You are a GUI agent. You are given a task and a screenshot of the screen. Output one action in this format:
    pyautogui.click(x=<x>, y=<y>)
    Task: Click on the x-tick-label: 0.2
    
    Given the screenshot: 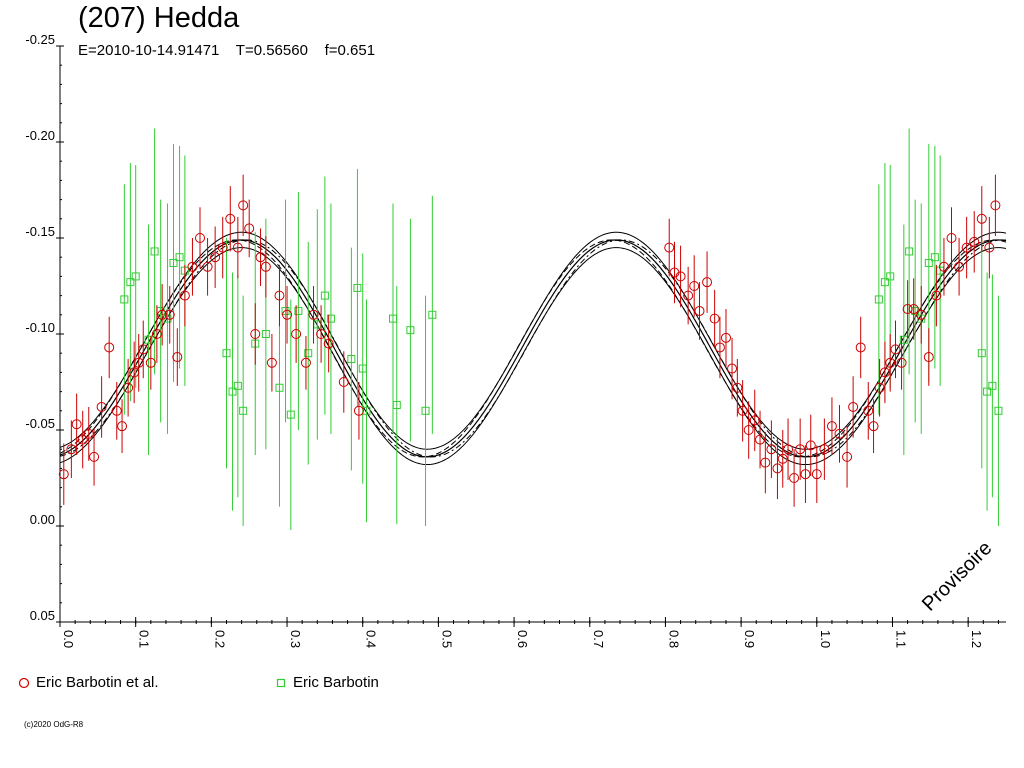 What is the action you would take?
    pyautogui.click(x=219, y=639)
    